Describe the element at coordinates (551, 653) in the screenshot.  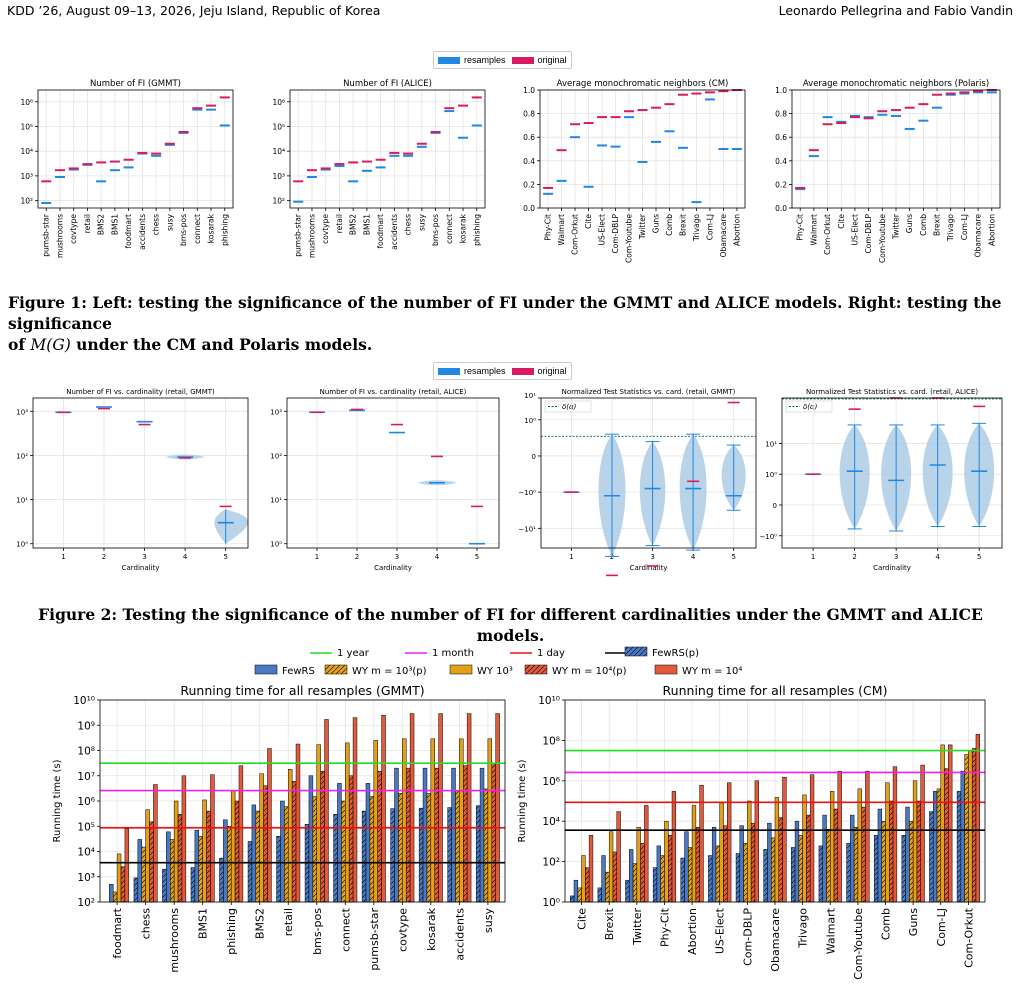
I see `legend-line-label: 1 day` at that location.